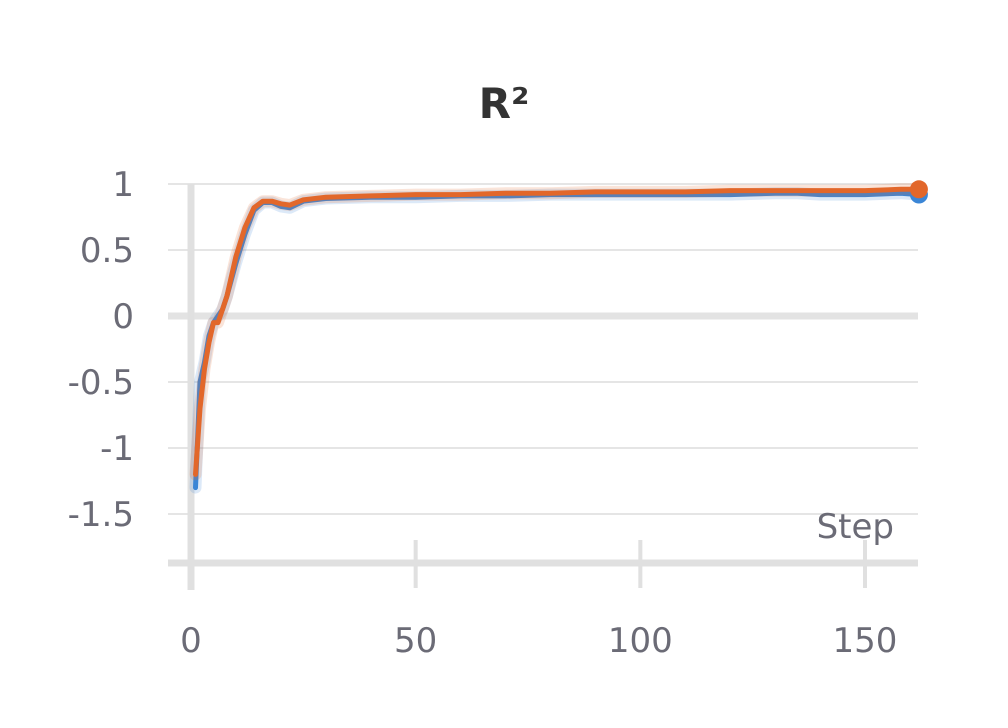 The image size is (1008, 728). I want to click on y-tick-label: -1, so click(117, 449).